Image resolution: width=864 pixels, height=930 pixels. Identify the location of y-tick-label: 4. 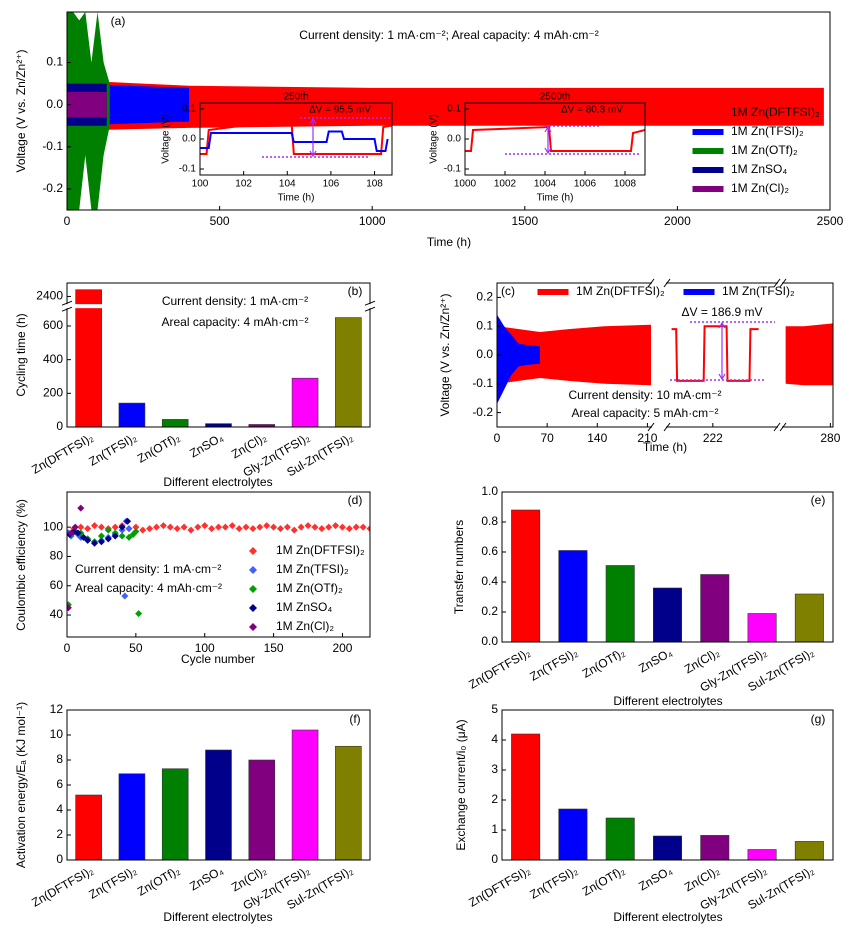
(59, 809).